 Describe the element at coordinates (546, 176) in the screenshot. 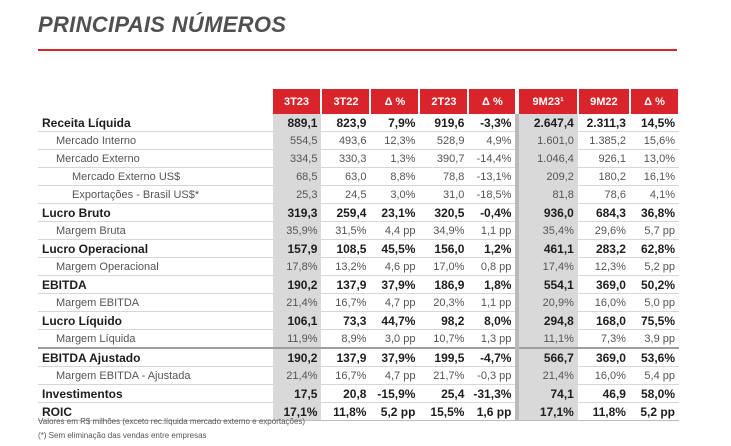

I see `table-cell: 209,2` at that location.